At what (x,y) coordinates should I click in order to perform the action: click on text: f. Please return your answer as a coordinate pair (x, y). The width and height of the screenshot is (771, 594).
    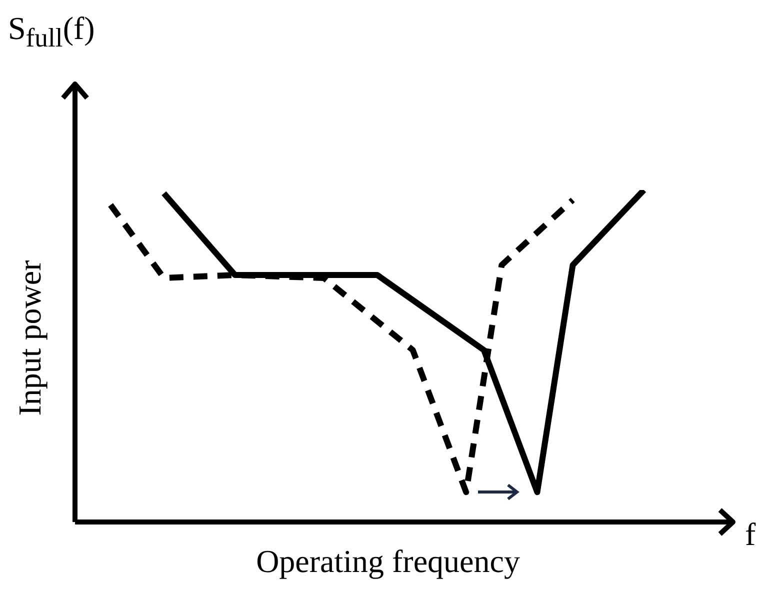
    Looking at the image, I should click on (750, 534).